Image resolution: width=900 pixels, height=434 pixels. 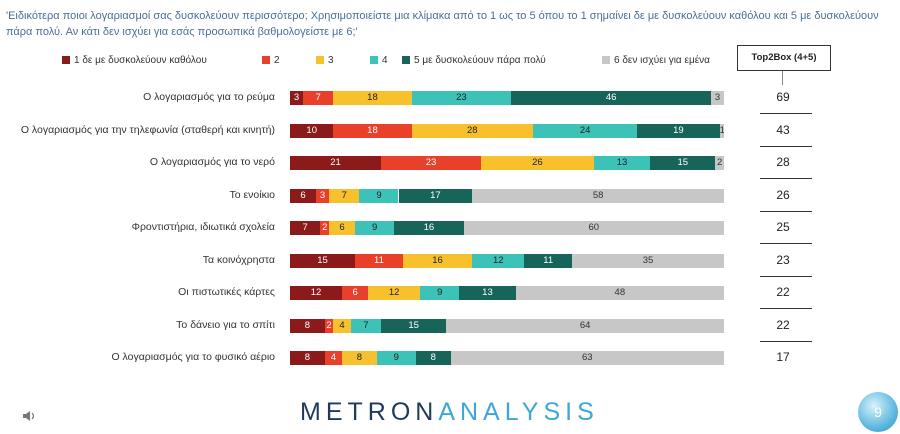 What do you see at coordinates (507, 293) in the screenshot?
I see `bar-row: 12 6 12 9 13 48` at bounding box center [507, 293].